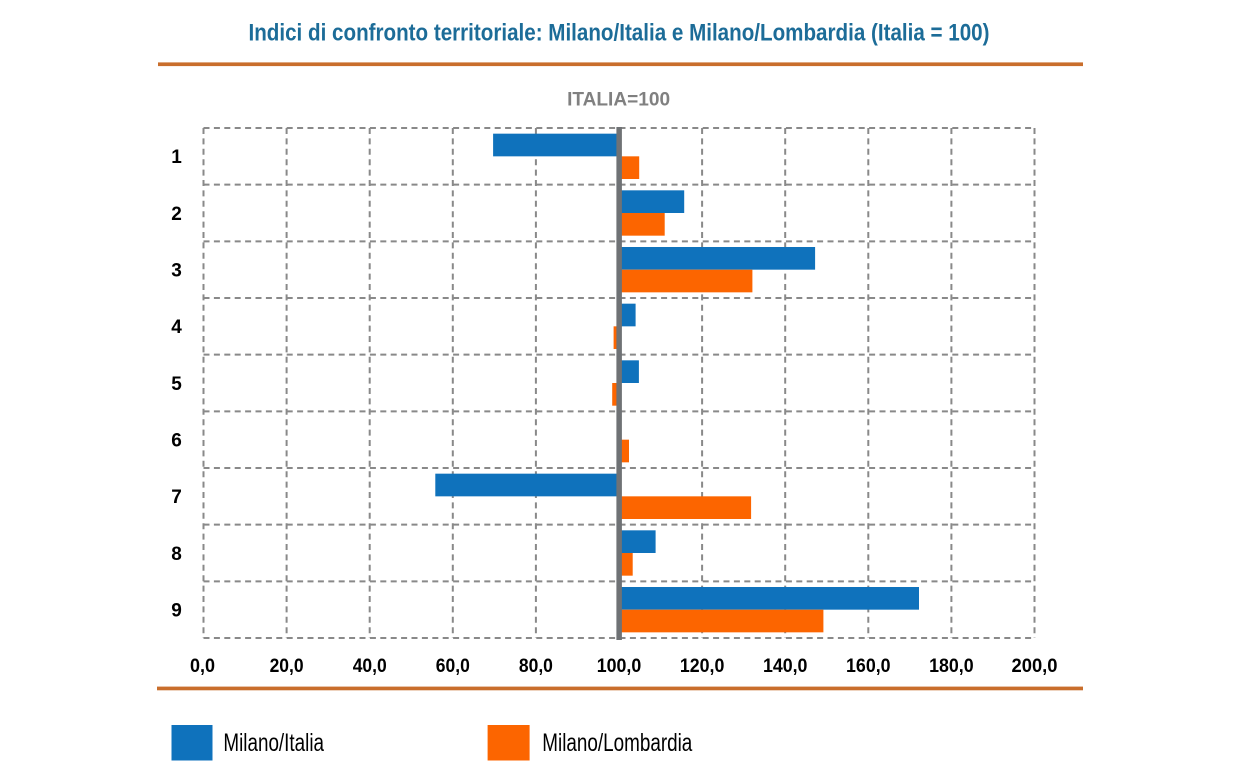 The image size is (1241, 768). I want to click on svg-text: 2, so click(176, 214).